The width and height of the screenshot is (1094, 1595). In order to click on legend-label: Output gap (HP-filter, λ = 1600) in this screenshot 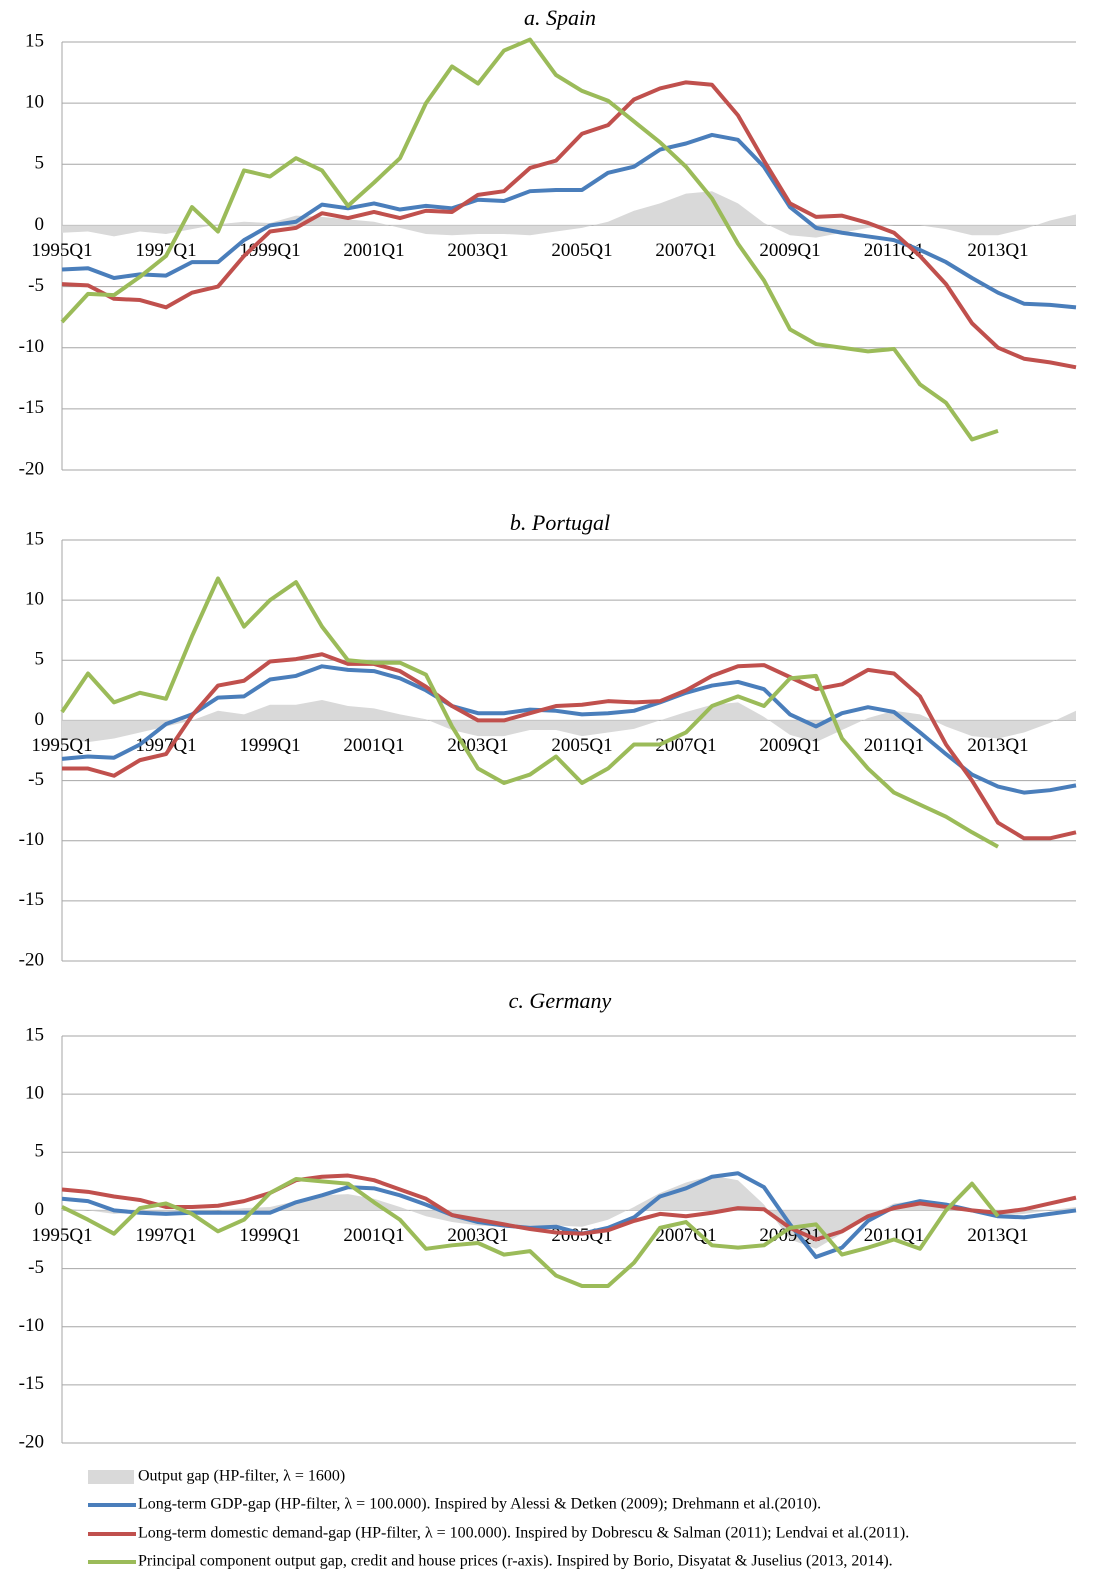, I will do `click(241, 1476)`.